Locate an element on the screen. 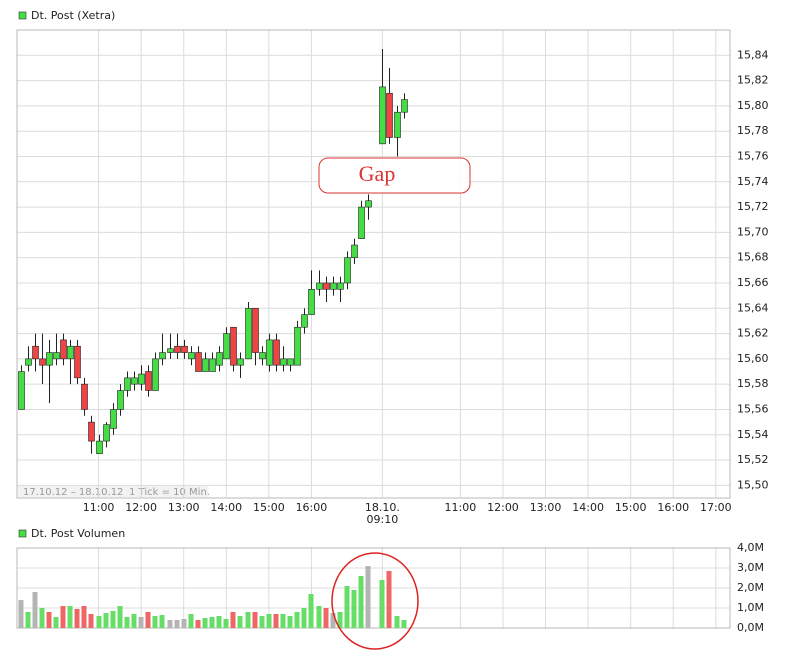  y-tick-label: 15,78 is located at coordinates (753, 130).